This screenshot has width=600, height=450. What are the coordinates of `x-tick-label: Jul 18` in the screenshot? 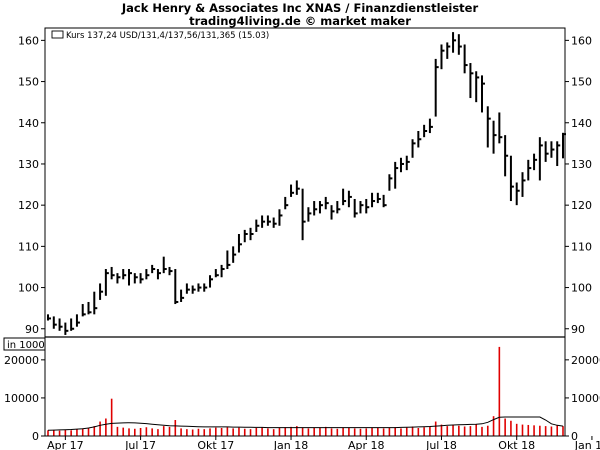 It's located at (441, 444).